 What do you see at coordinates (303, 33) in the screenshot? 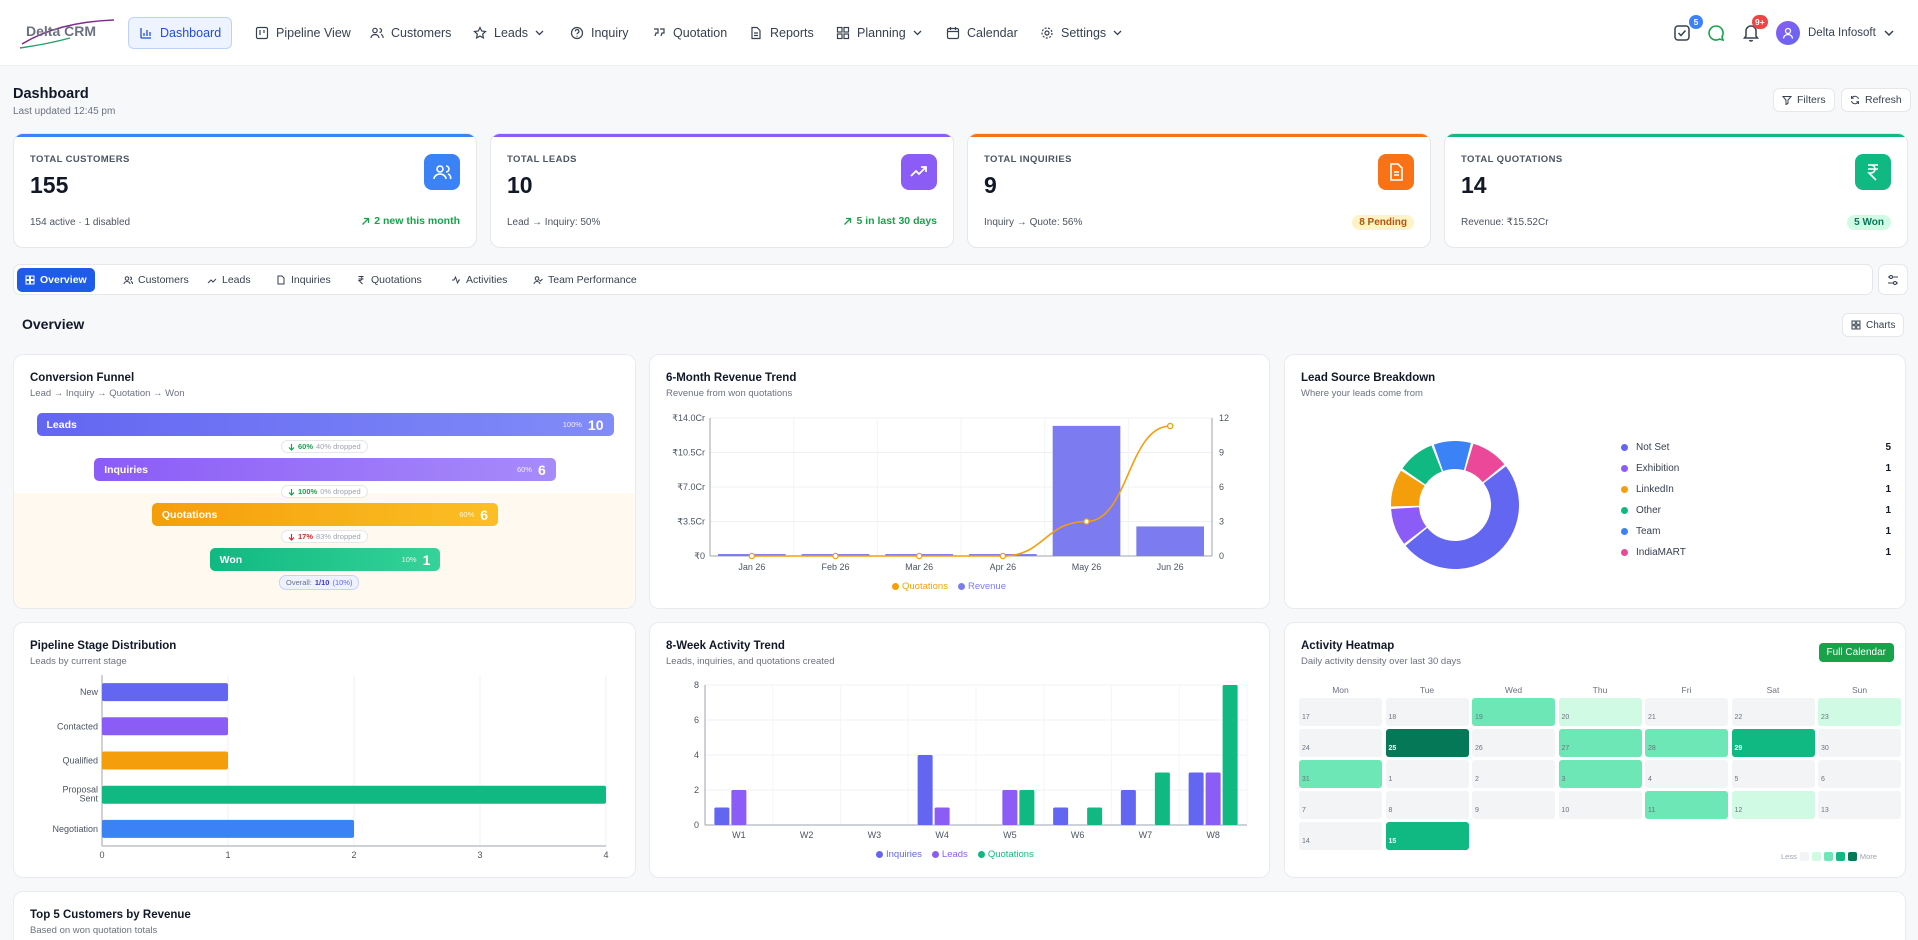
I see `nav-pipeline-view: Pipeline View` at bounding box center [303, 33].